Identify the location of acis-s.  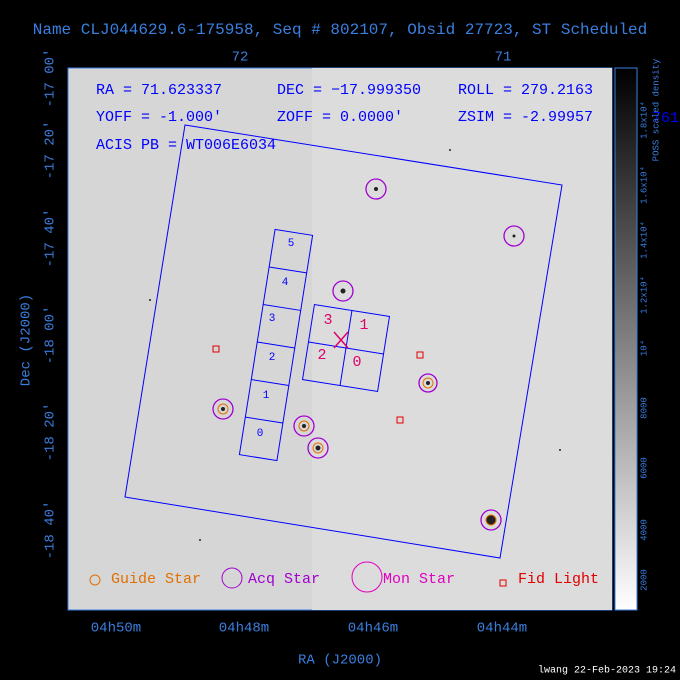
(276, 345).